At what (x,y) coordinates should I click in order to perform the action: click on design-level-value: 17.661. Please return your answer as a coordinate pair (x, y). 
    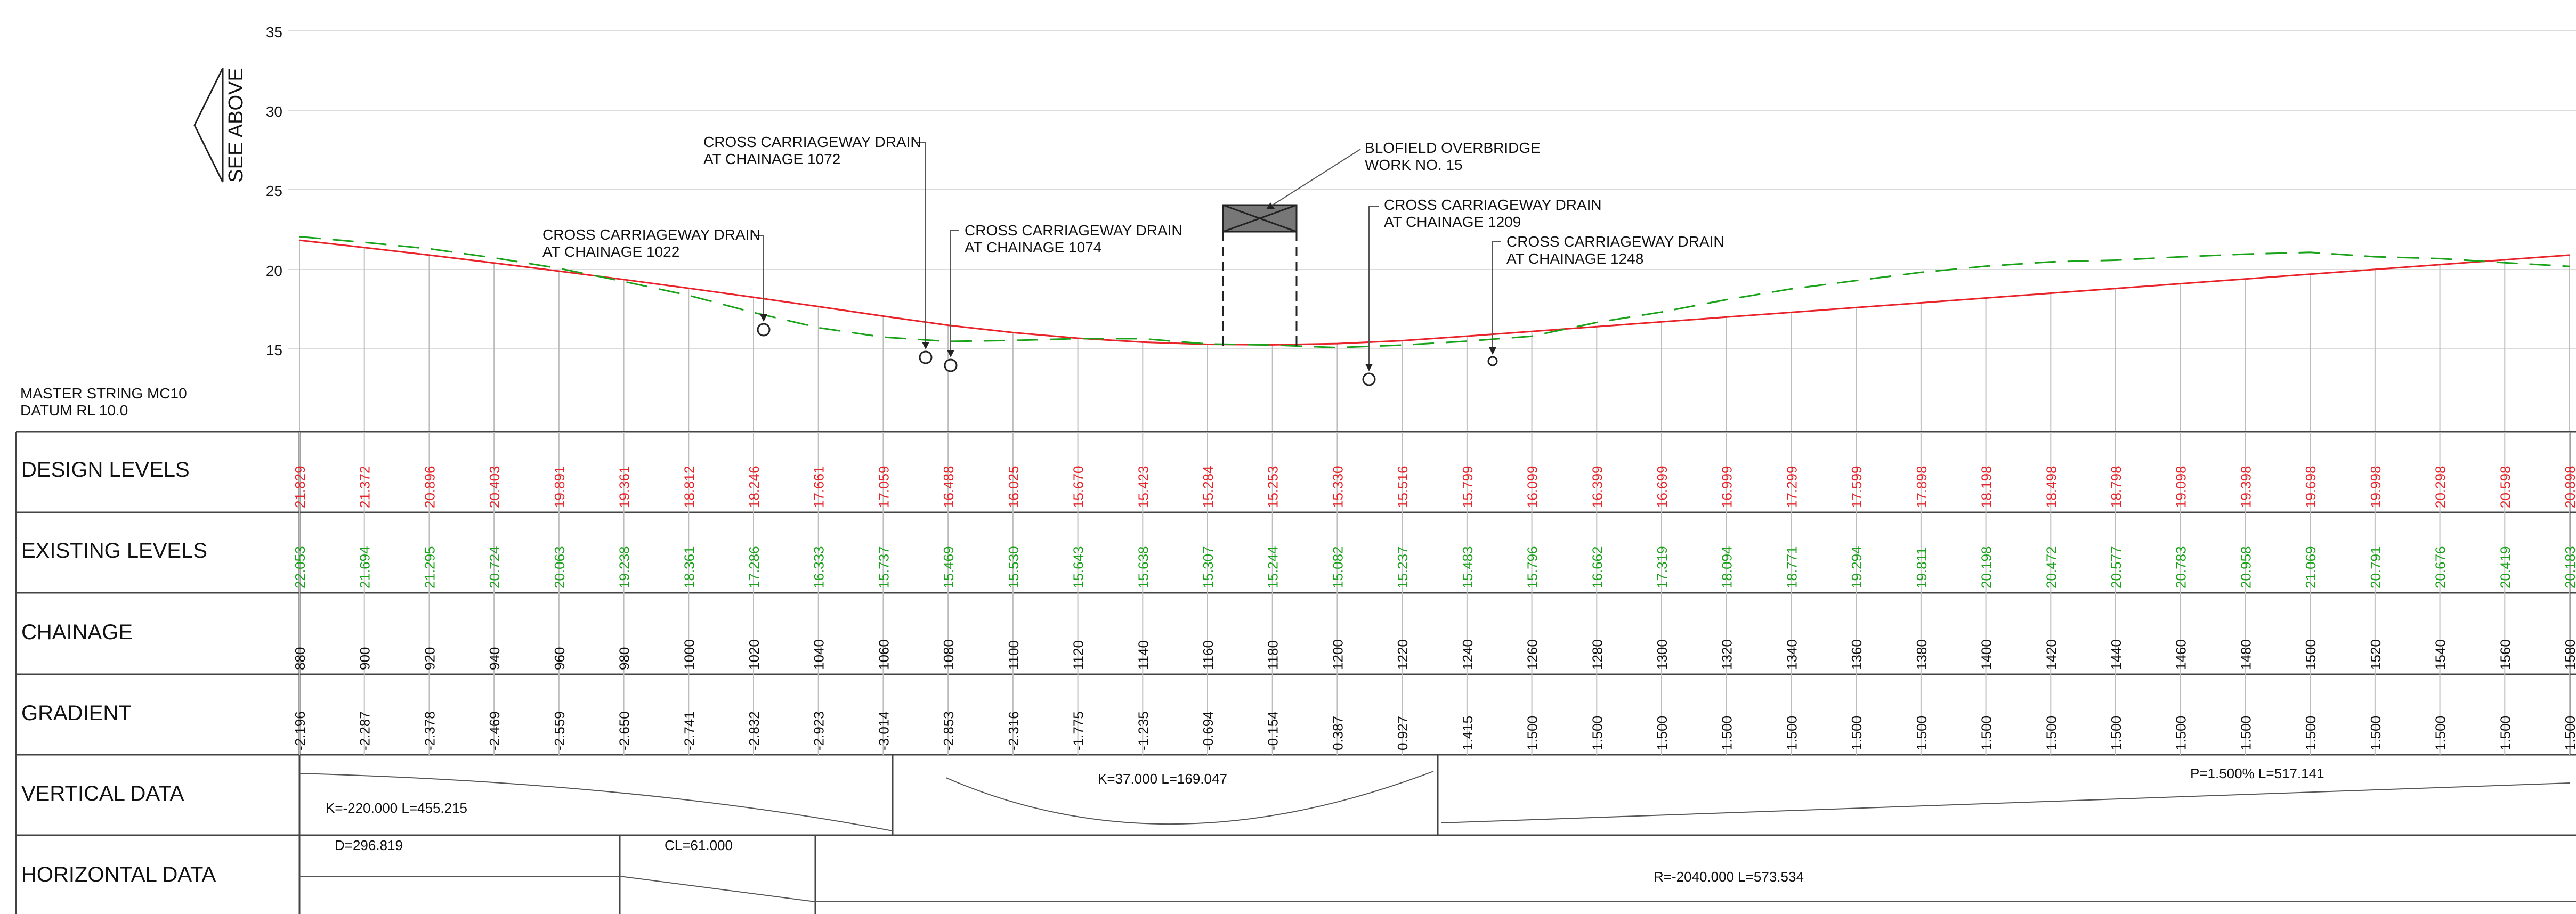
    Looking at the image, I should click on (819, 487).